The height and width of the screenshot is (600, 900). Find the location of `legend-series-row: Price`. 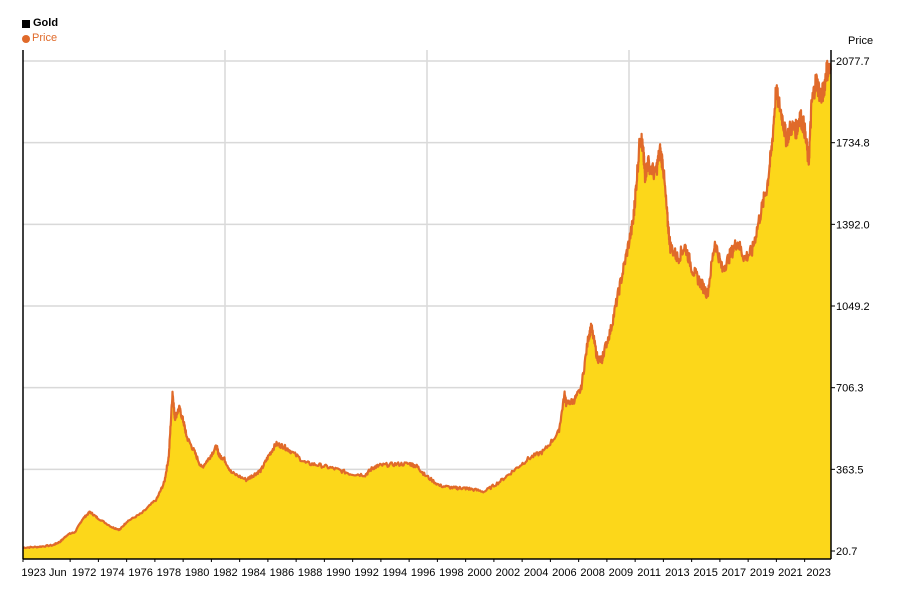

legend-series-row: Price is located at coordinates (40, 38).